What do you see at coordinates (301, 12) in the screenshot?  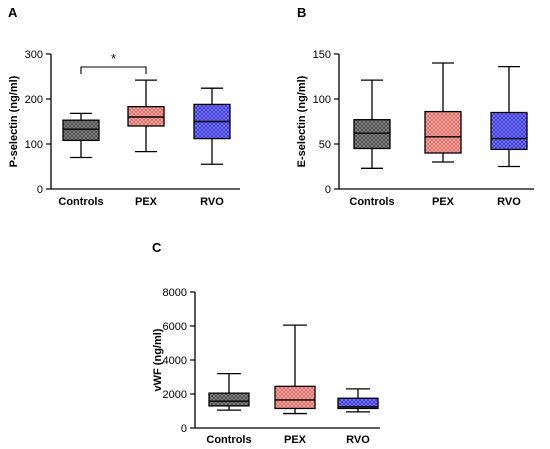 I see `panel-label: B` at bounding box center [301, 12].